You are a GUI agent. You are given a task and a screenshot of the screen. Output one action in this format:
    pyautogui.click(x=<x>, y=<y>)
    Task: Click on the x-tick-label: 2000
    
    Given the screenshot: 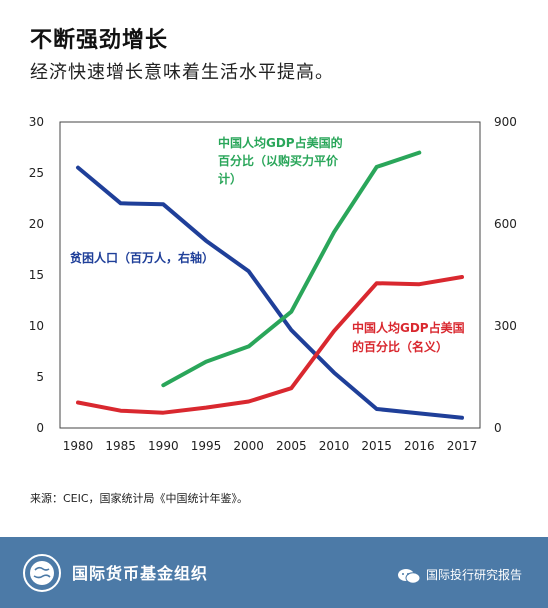 What is the action you would take?
    pyautogui.click(x=248, y=446)
    